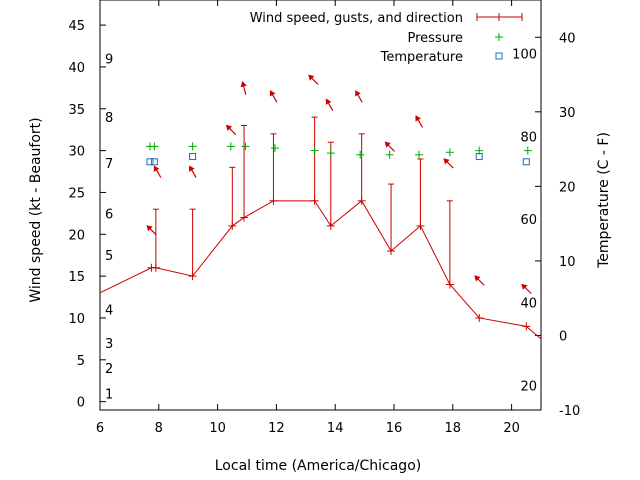 This screenshot has height=480, width=640. Describe the element at coordinates (453, 428) in the screenshot. I see `x-tick-label: 18` at that location.